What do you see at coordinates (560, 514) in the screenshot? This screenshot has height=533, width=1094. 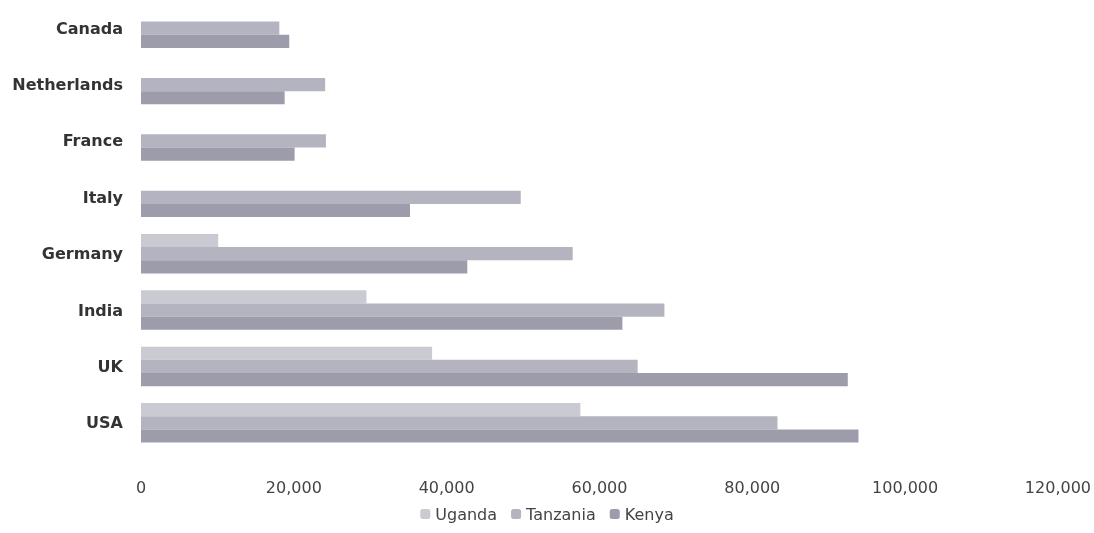 I see `legend-label: Tanzania` at bounding box center [560, 514].